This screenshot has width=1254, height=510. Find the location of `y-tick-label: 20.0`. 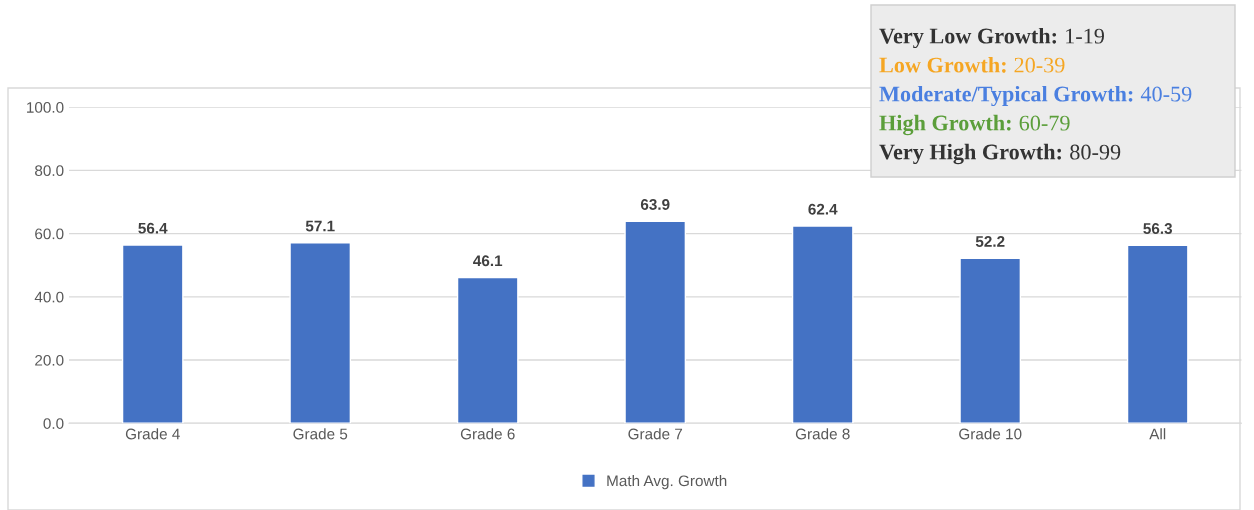

y-tick-label: 20.0 is located at coordinates (49, 360).